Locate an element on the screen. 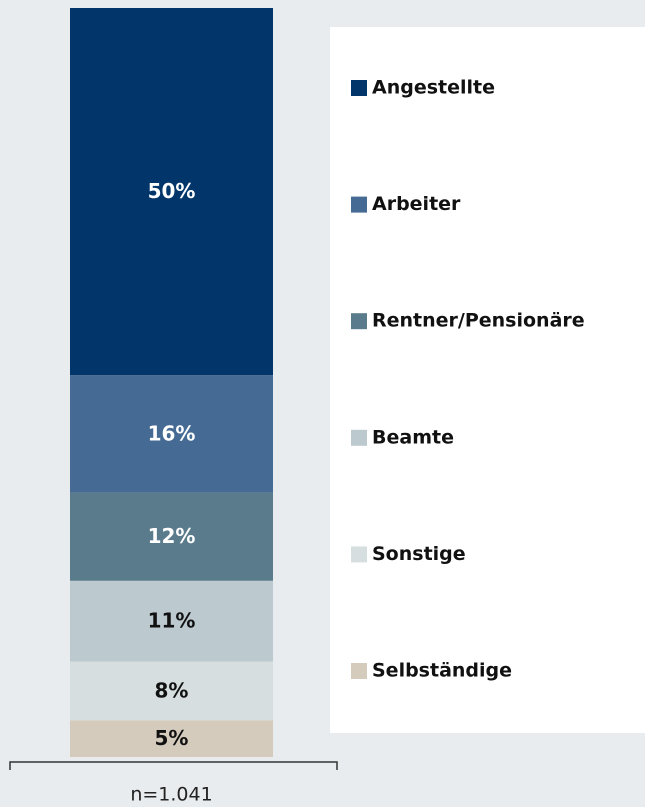  data-label: 50% is located at coordinates (172, 191).